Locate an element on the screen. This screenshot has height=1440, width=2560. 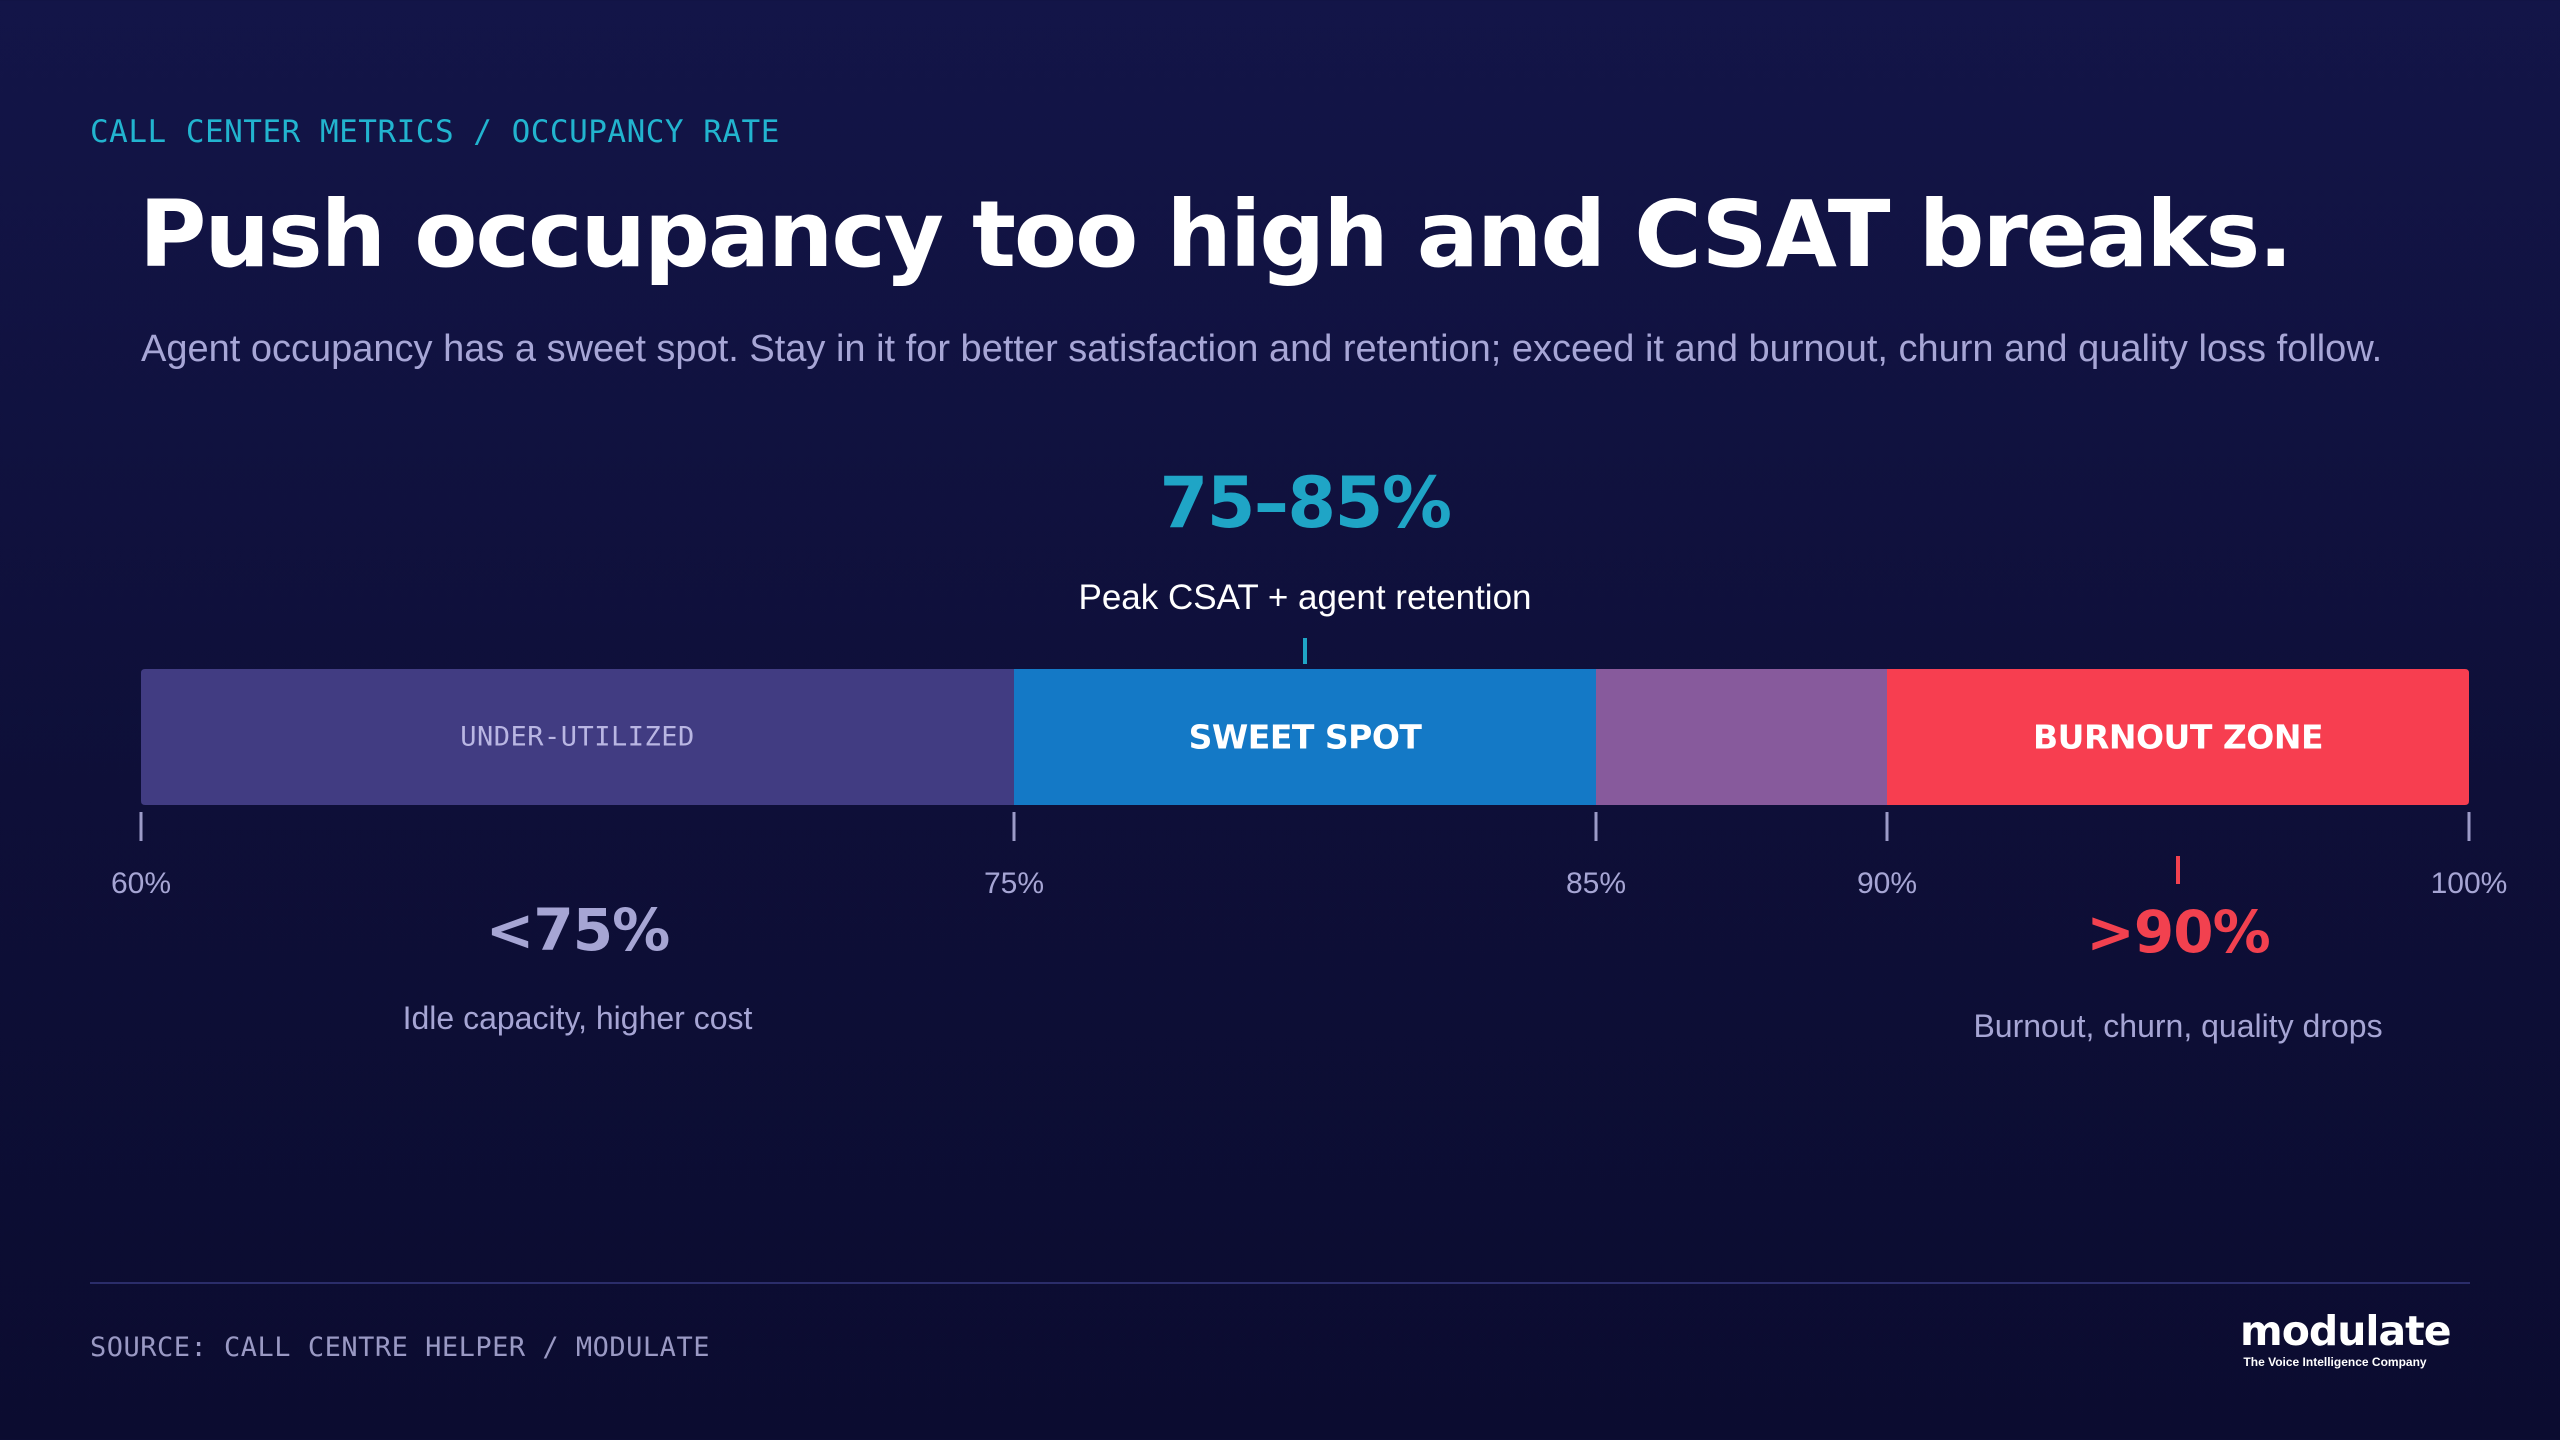
modulate-logo: modulate The Voice Intelligence Company is located at coordinates (2346, 1338).